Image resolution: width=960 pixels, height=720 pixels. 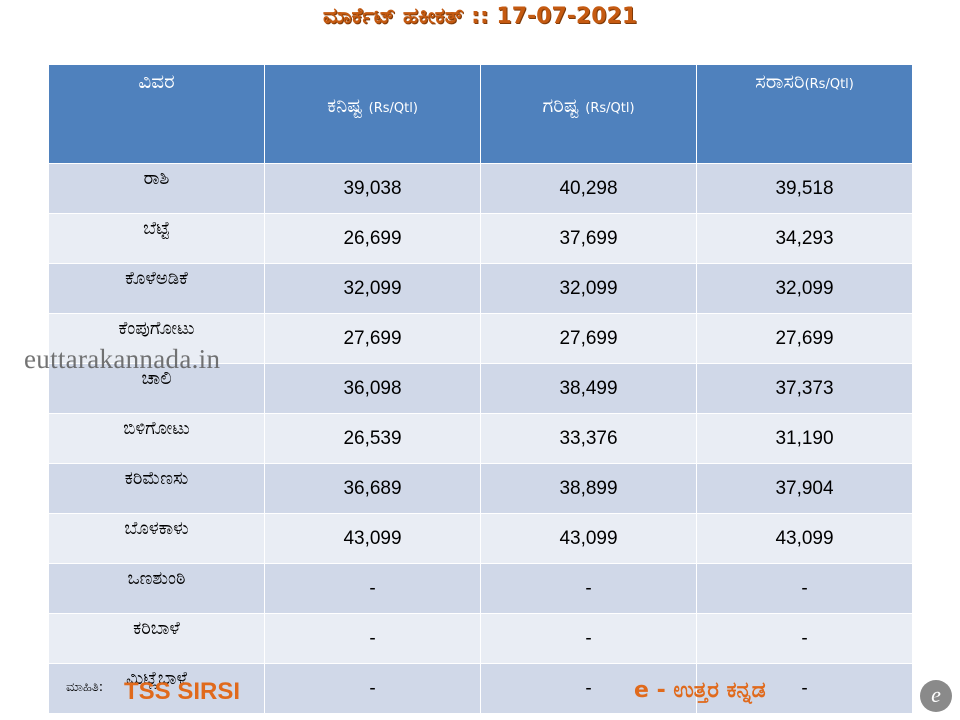 What do you see at coordinates (156, 638) in the screenshot?
I see `commodity-name-cell: ಕರಿಬಾಳೆ` at bounding box center [156, 638].